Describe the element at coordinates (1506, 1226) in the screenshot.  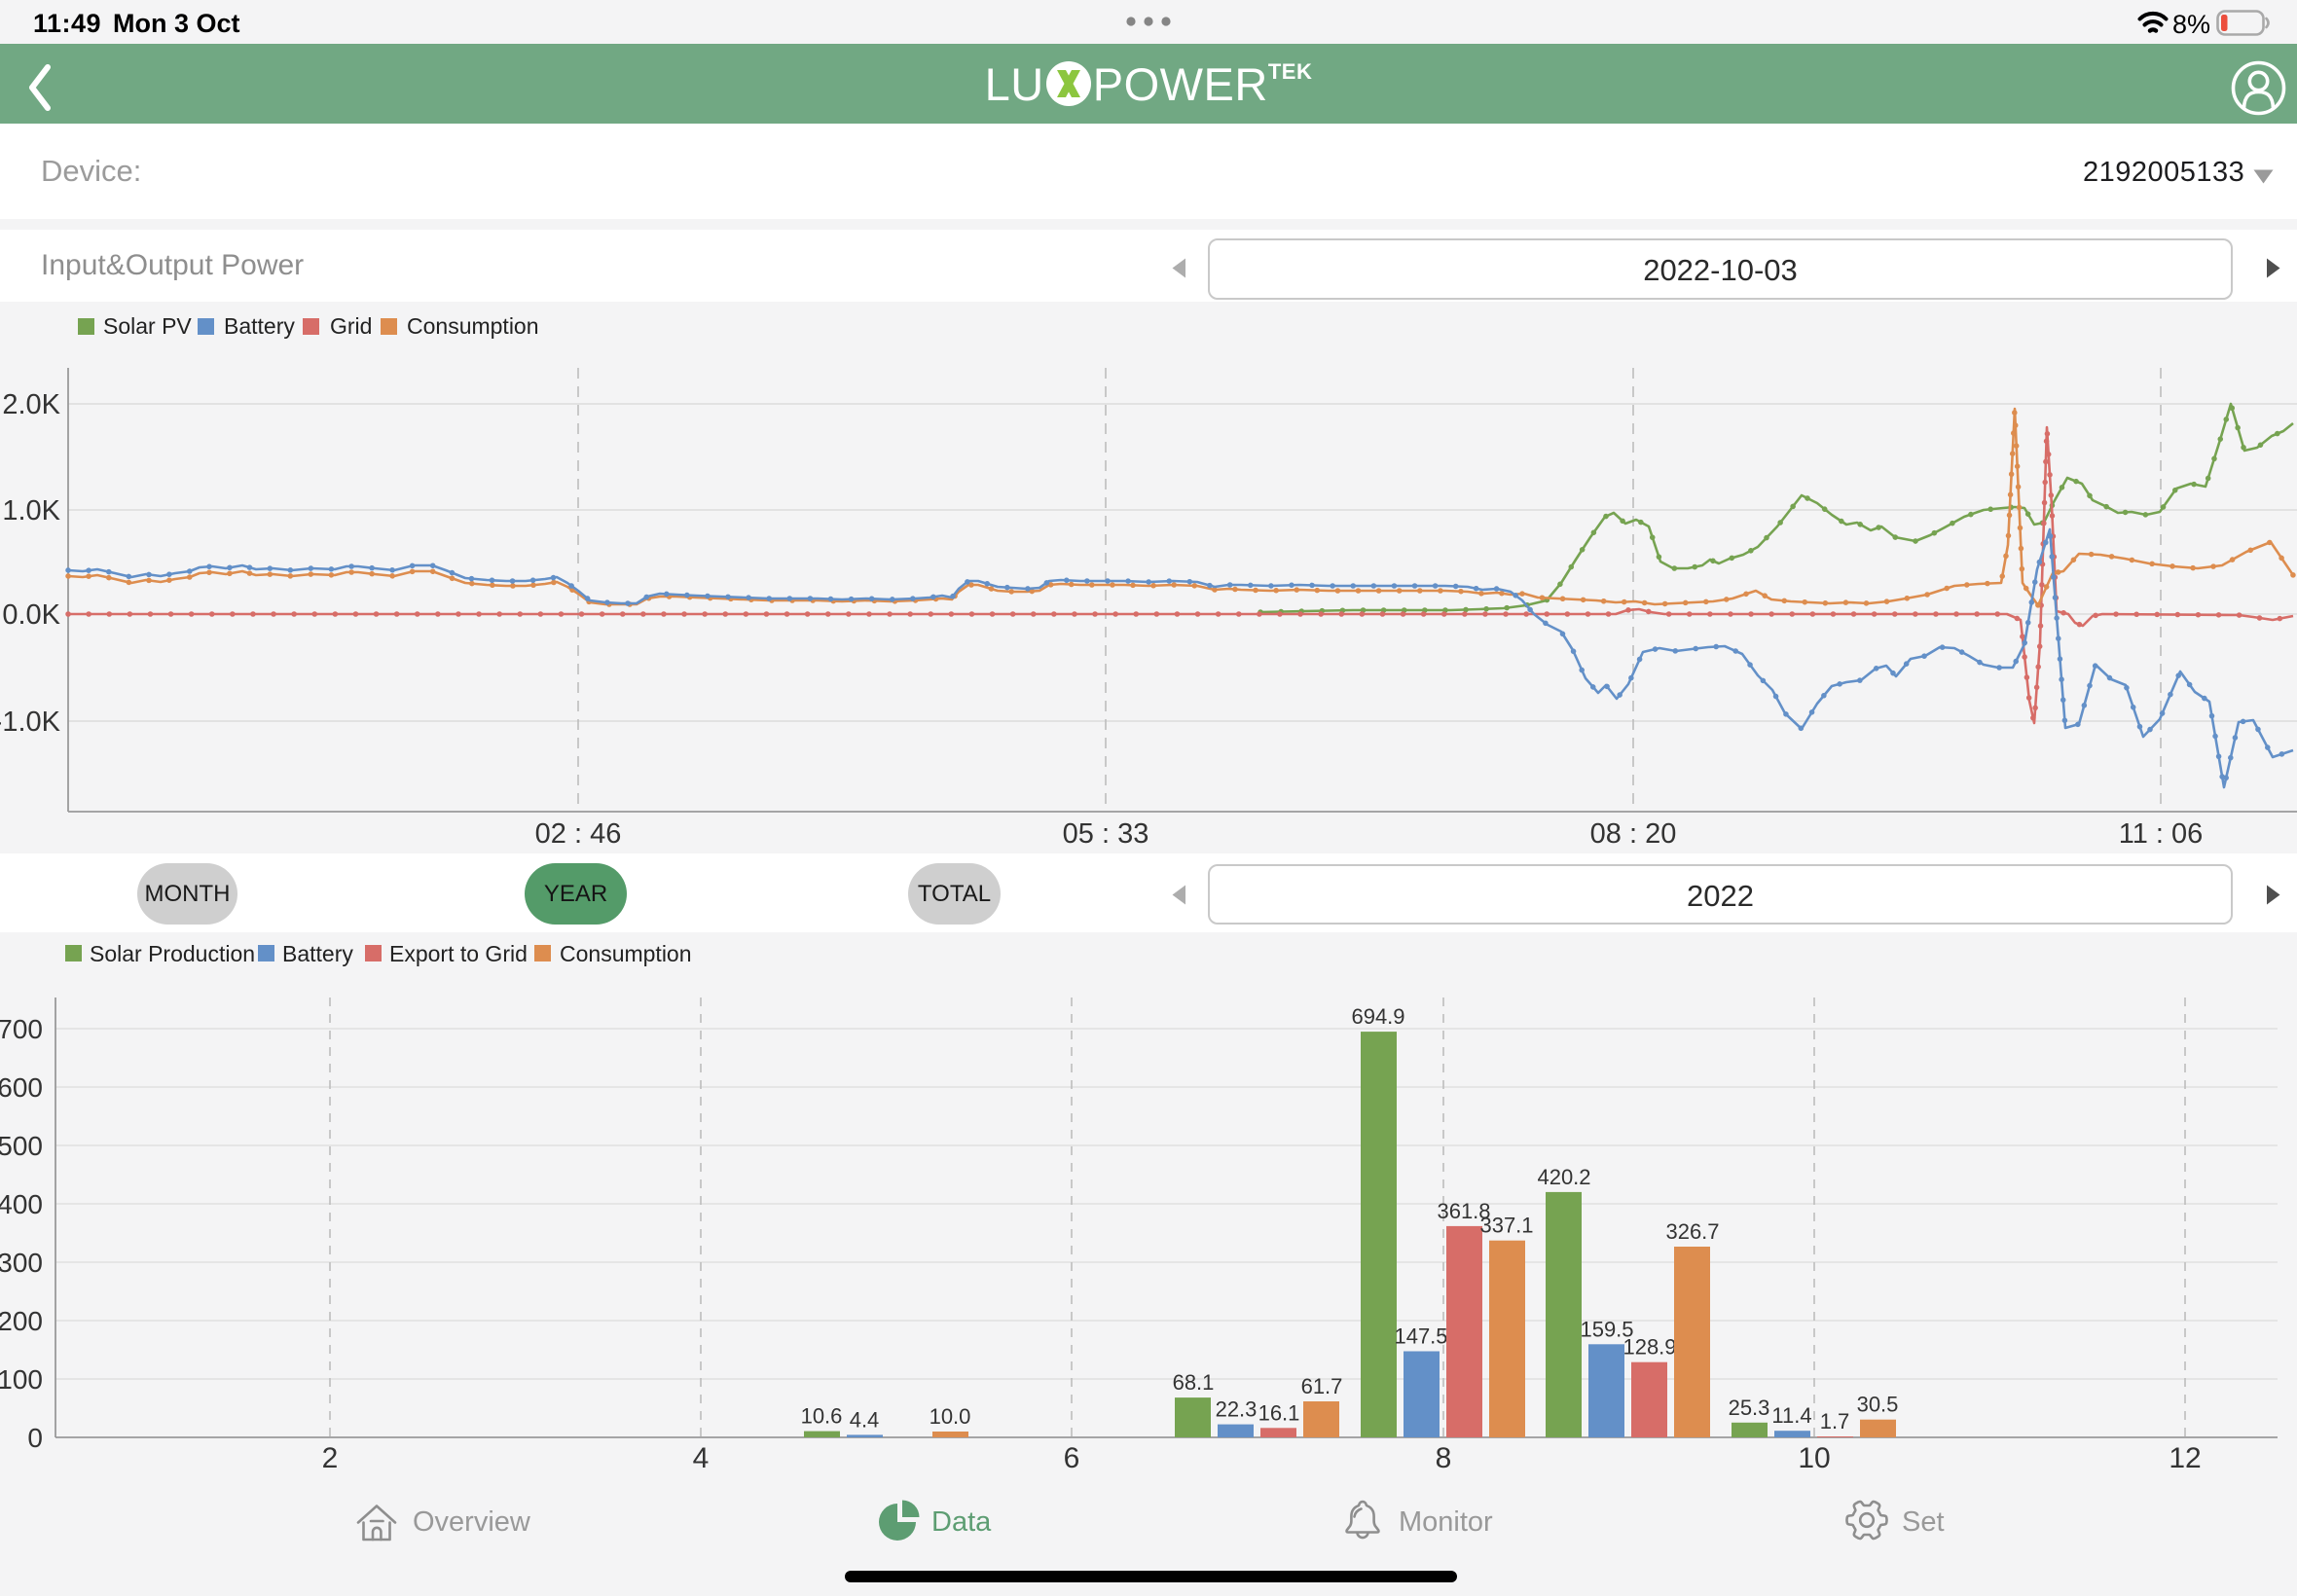
I see `svg-text: 337.1` at that location.